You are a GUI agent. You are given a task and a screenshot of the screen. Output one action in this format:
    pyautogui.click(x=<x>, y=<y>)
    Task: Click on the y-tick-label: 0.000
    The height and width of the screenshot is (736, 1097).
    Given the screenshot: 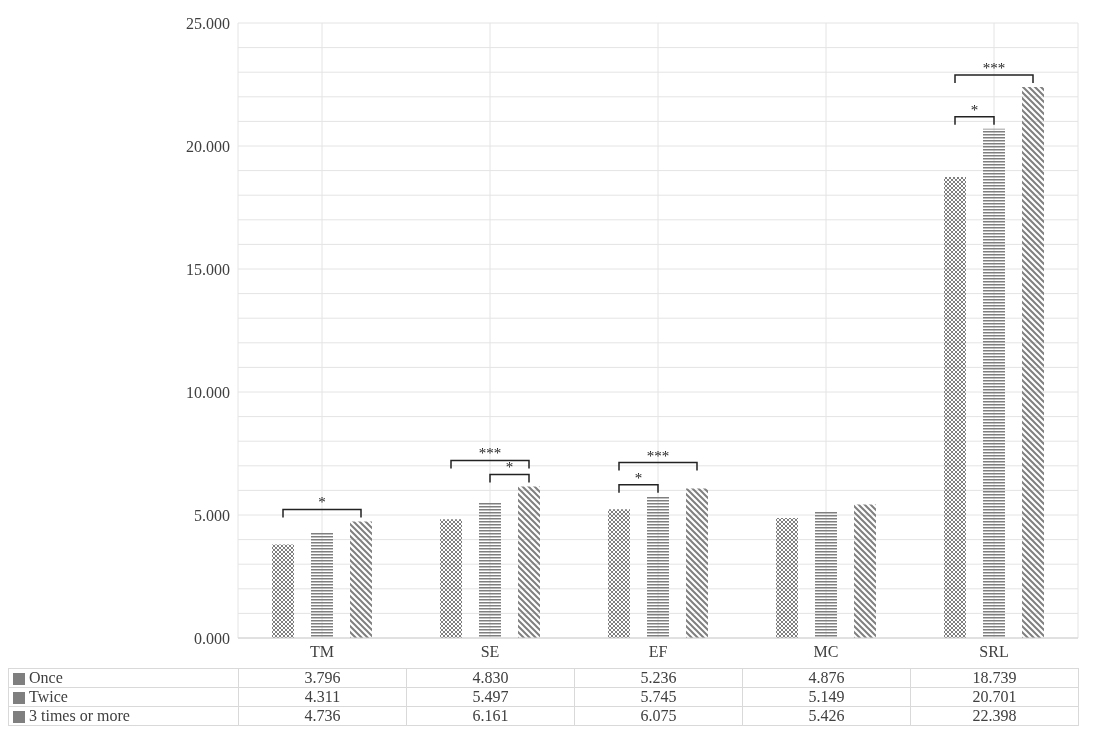 What is the action you would take?
    pyautogui.click(x=212, y=638)
    